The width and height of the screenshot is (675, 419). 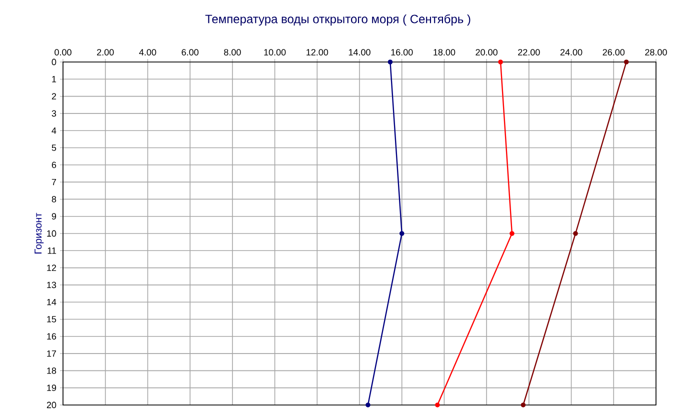 I want to click on x-tick-label: 10.00, so click(x=275, y=52).